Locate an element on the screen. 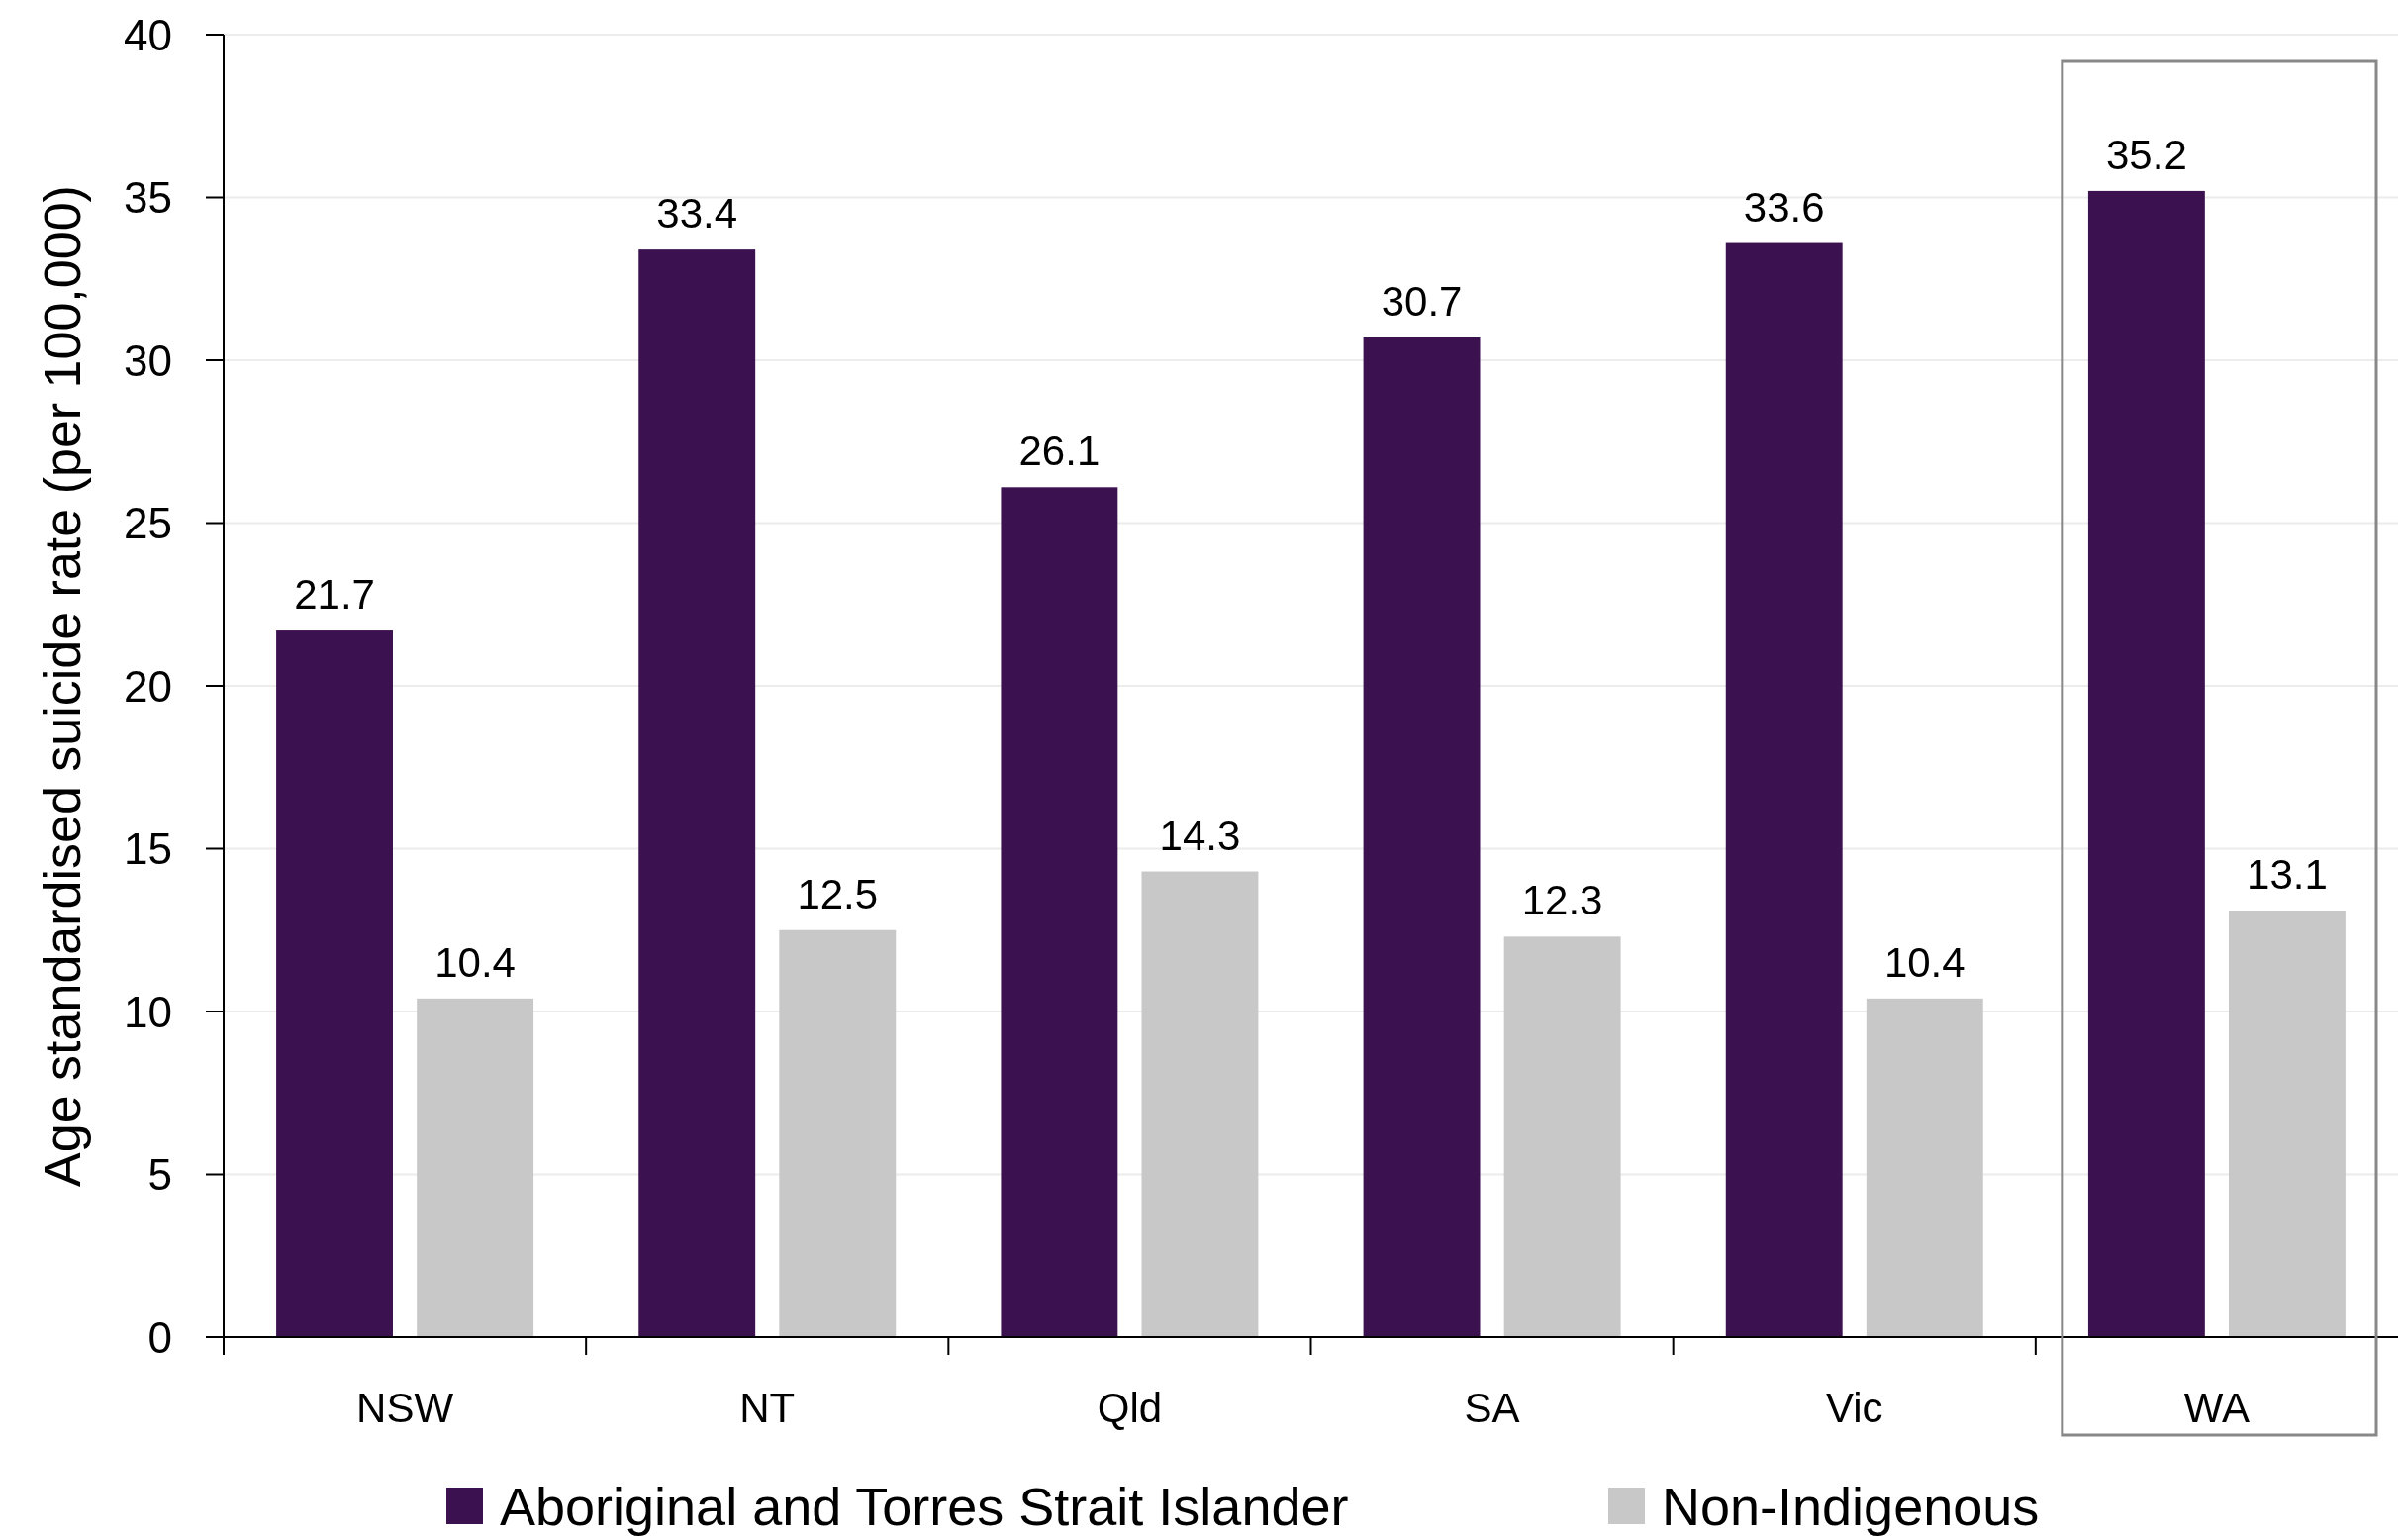 The width and height of the screenshot is (2398, 1540). data-label: 33.6 is located at coordinates (1784, 207).